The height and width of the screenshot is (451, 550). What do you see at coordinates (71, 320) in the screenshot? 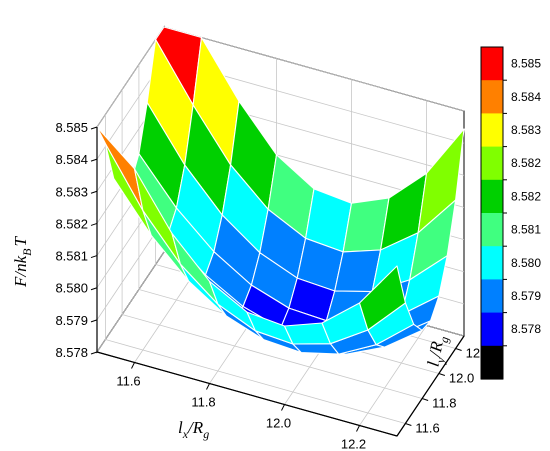
I see `z-tick-label: 8.579` at bounding box center [71, 320].